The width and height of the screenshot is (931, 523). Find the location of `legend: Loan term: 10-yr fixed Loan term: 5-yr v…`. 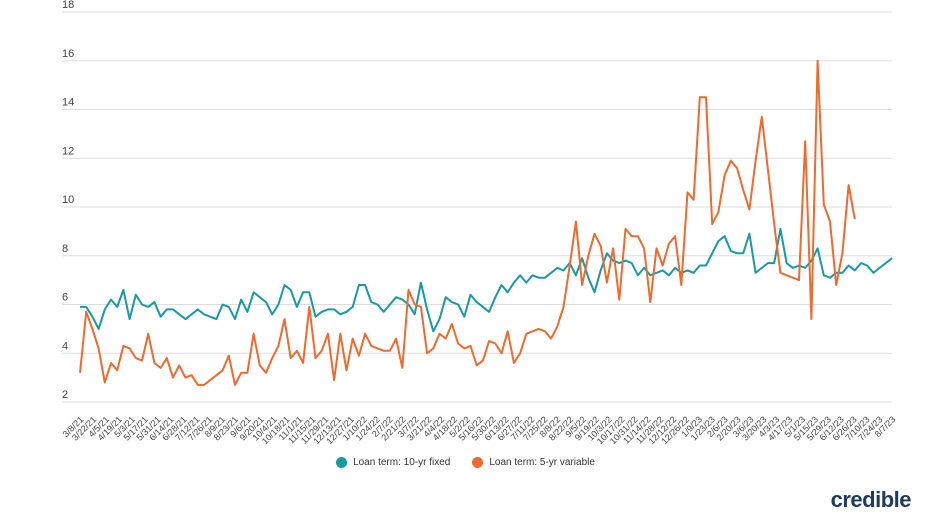

legend: Loan term: 10-yr fixed Loan term: 5-yr v… is located at coordinates (465, 462).